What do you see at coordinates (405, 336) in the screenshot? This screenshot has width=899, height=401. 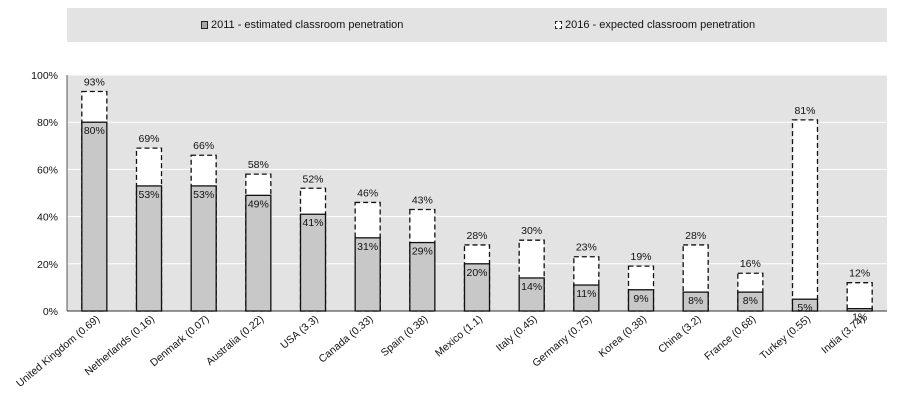 I see `x-tick-label: Spain (0.38)` at bounding box center [405, 336].